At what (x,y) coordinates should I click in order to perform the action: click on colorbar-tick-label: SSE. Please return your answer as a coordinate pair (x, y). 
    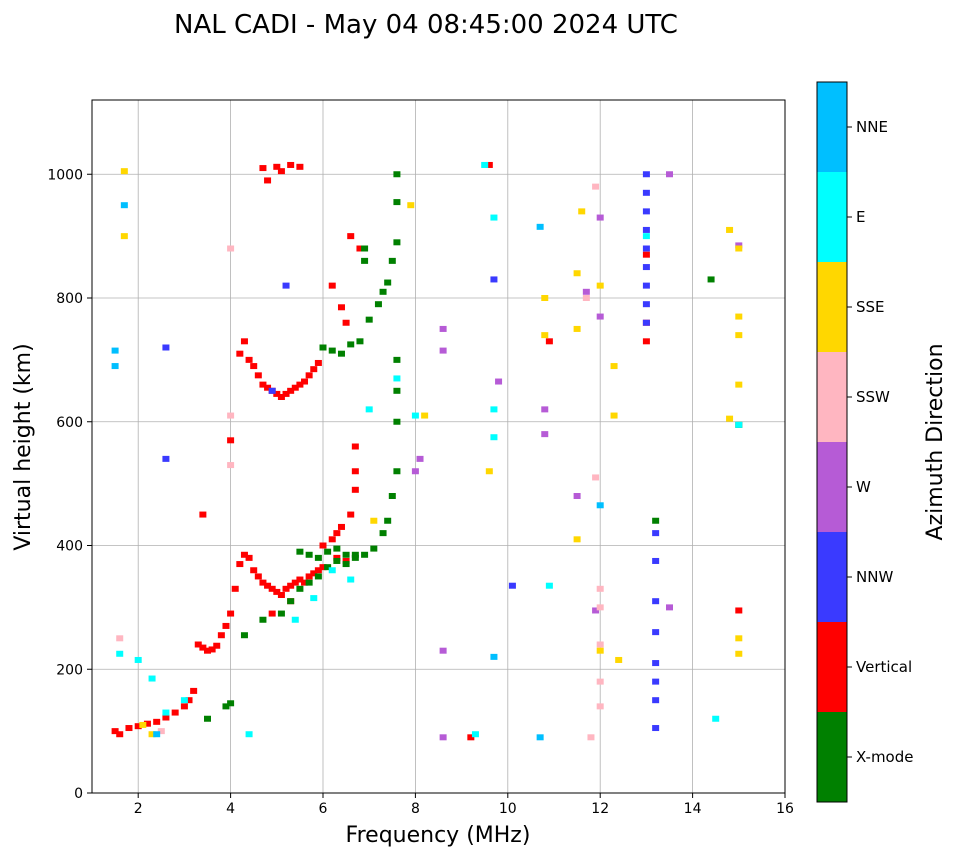
    Looking at the image, I should click on (870, 307).